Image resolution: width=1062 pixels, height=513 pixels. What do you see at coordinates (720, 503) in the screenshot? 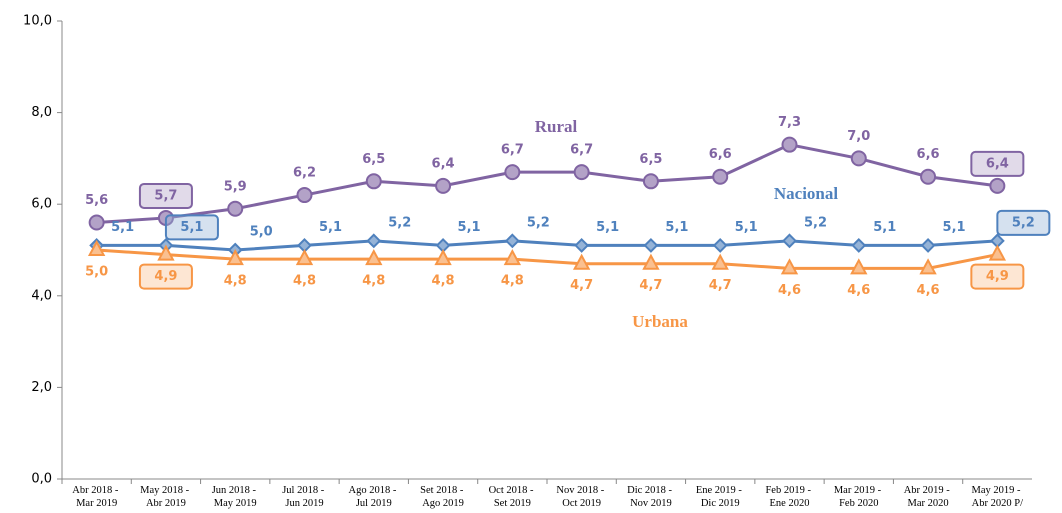
I see `x-tick-label-line: Dic 2019` at bounding box center [720, 503].